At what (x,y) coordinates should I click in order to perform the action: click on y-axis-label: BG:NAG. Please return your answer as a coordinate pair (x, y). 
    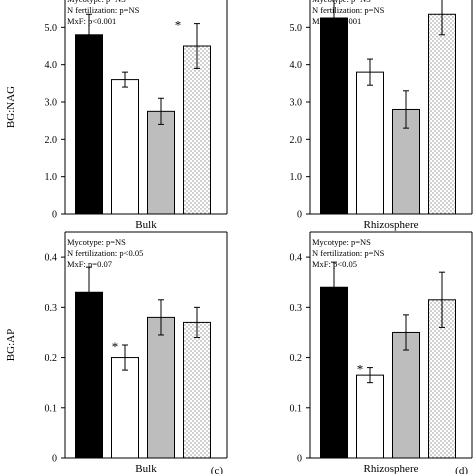
    Looking at the image, I should click on (11, 107).